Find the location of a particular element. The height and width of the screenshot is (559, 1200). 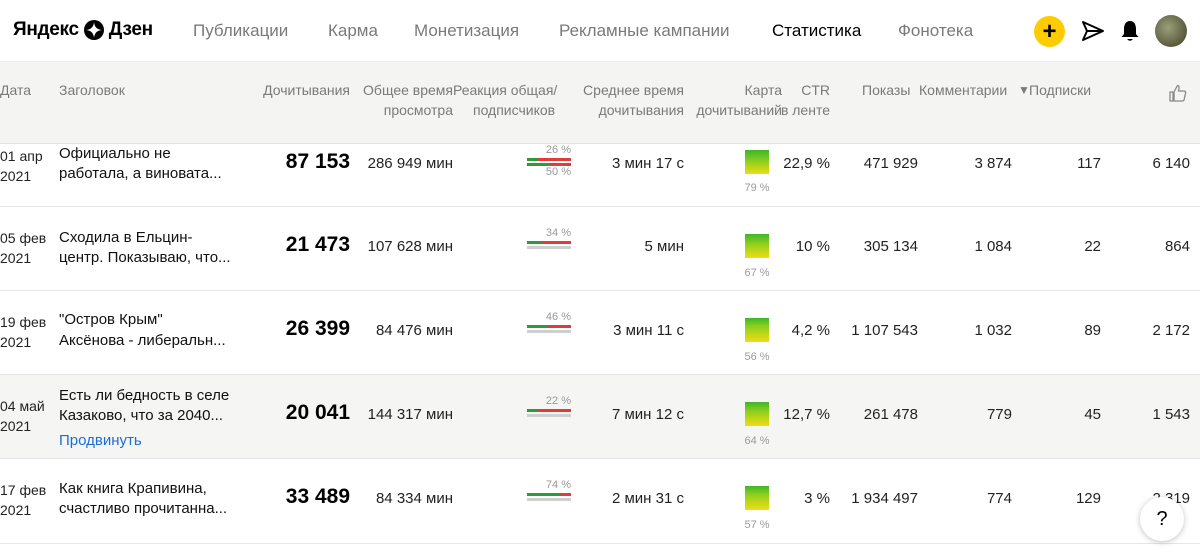

row-avg-time: 3 мин 17 с is located at coordinates (647, 163).